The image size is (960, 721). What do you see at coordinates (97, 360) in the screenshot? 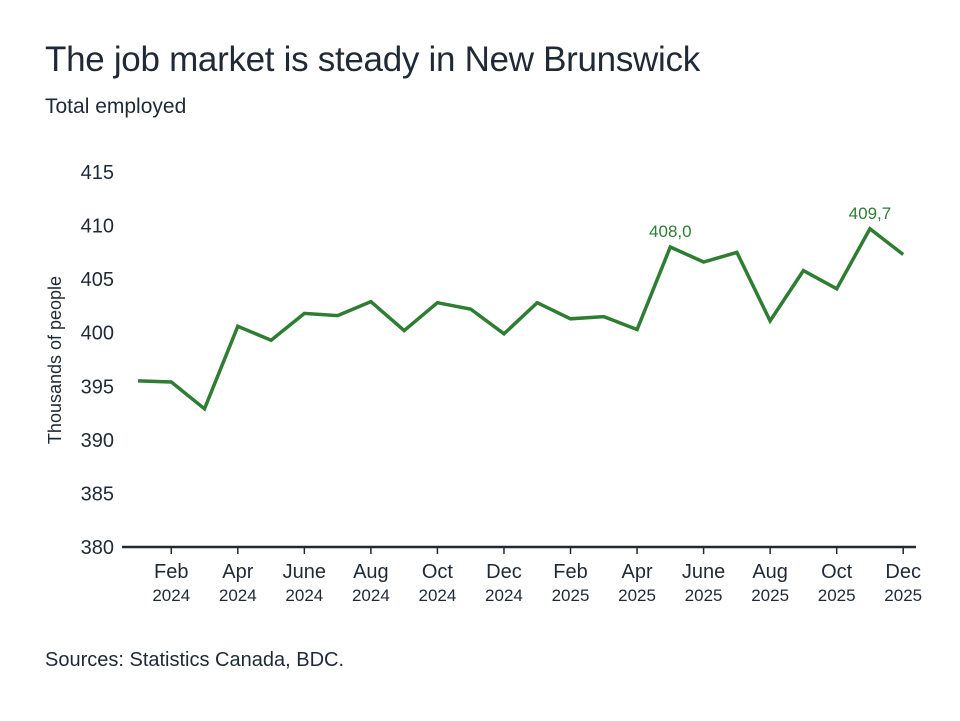
I see `y-axis-ticks: 380 385 390 395 400 405 410 415` at bounding box center [97, 360].